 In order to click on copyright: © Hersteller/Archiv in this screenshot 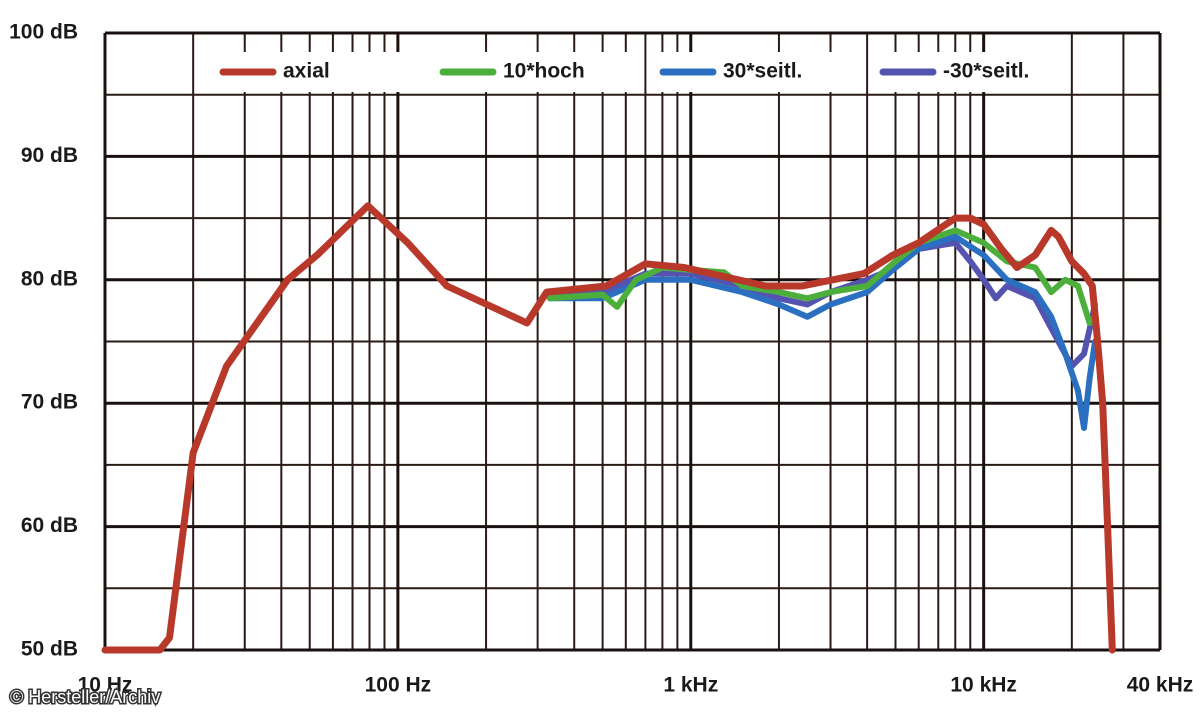, I will do `click(85, 697)`.